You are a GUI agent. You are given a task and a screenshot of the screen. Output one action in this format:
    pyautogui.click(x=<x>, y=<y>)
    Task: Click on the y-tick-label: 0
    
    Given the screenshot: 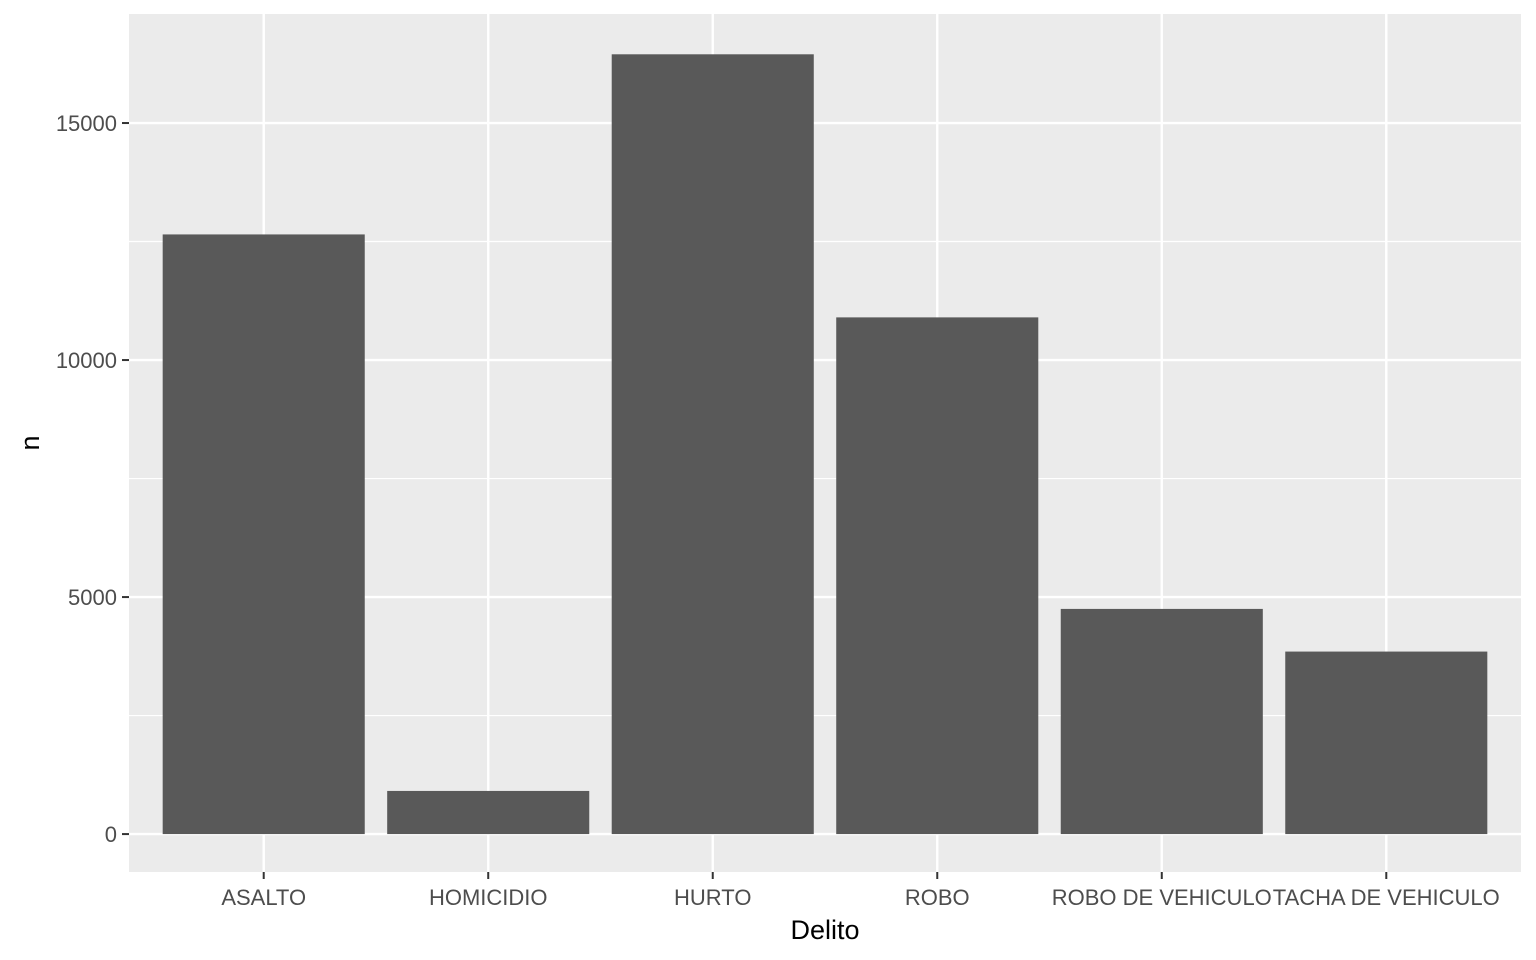 What is the action you would take?
    pyautogui.click(x=111, y=834)
    